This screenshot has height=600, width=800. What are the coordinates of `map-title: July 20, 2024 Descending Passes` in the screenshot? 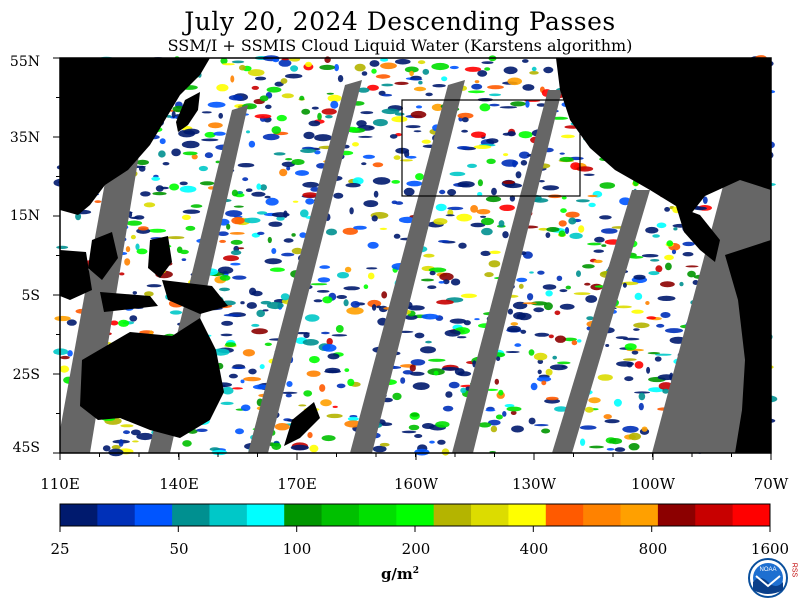 It's located at (400, 21).